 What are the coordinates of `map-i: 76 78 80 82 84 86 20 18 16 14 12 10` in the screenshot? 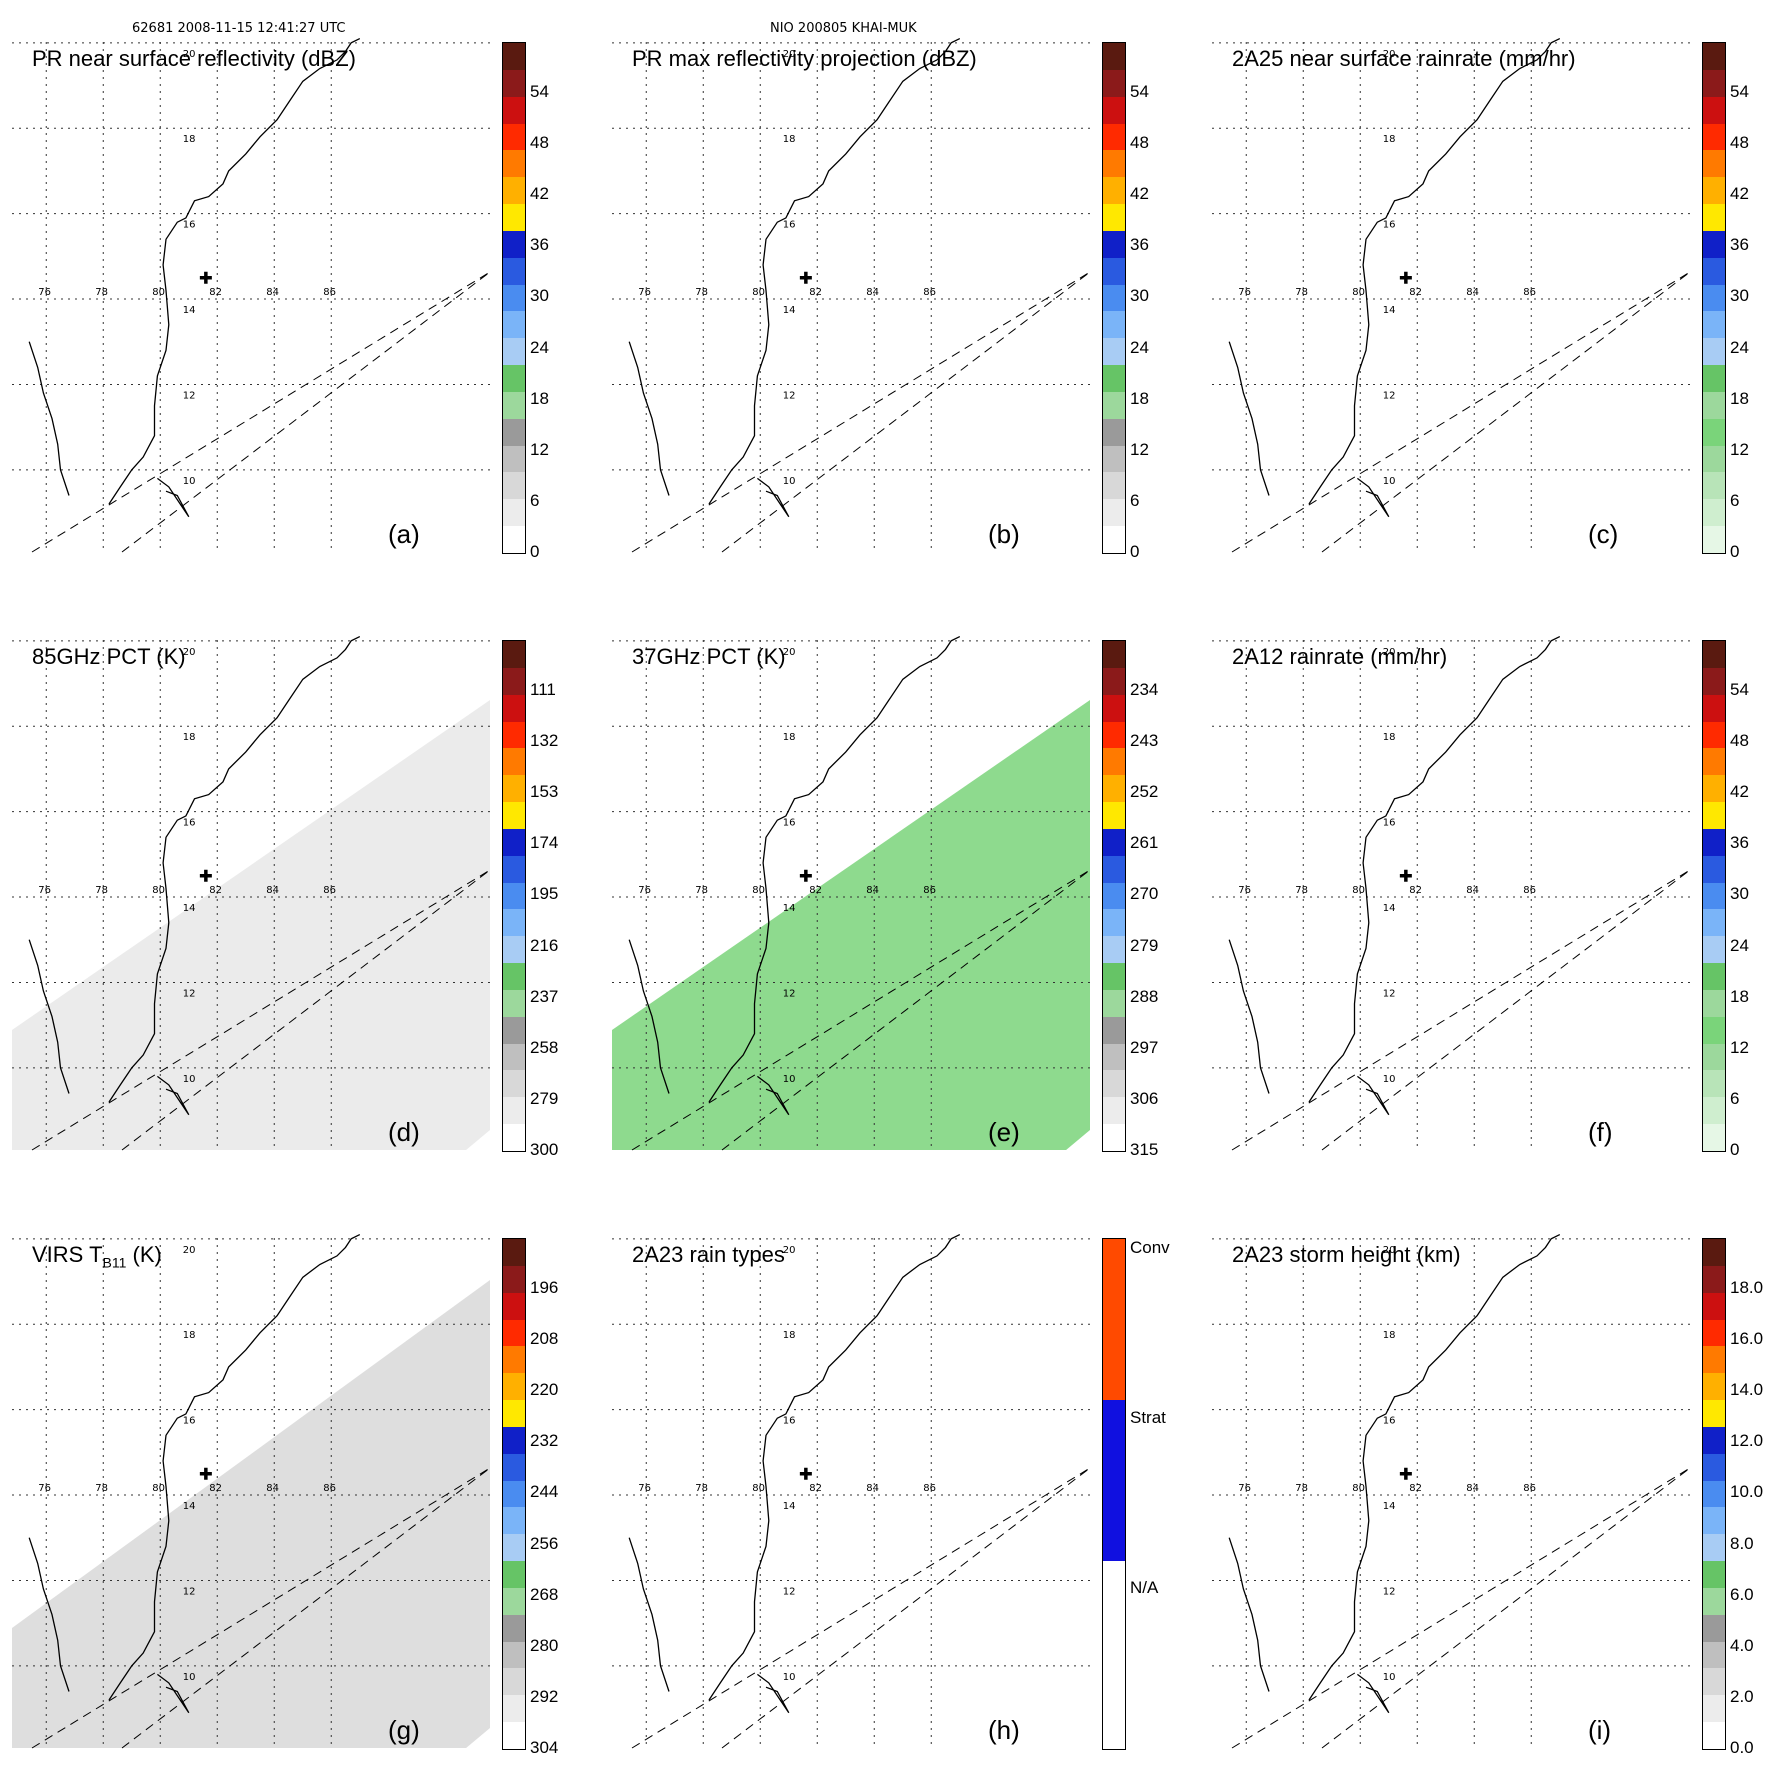 It's located at (1451, 1491).